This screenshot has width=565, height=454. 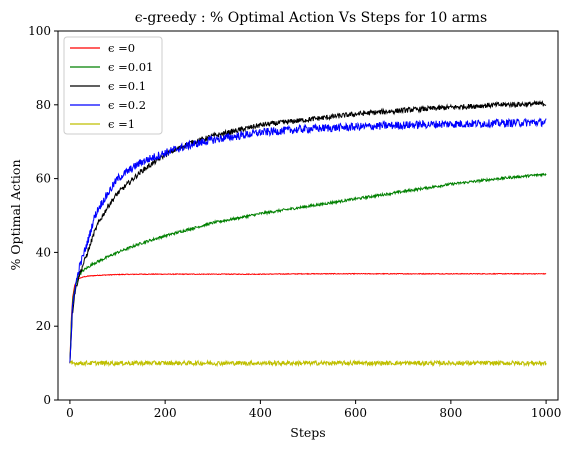 I want to click on legend-entry-label: ϵ =0.01, so click(x=130, y=67).